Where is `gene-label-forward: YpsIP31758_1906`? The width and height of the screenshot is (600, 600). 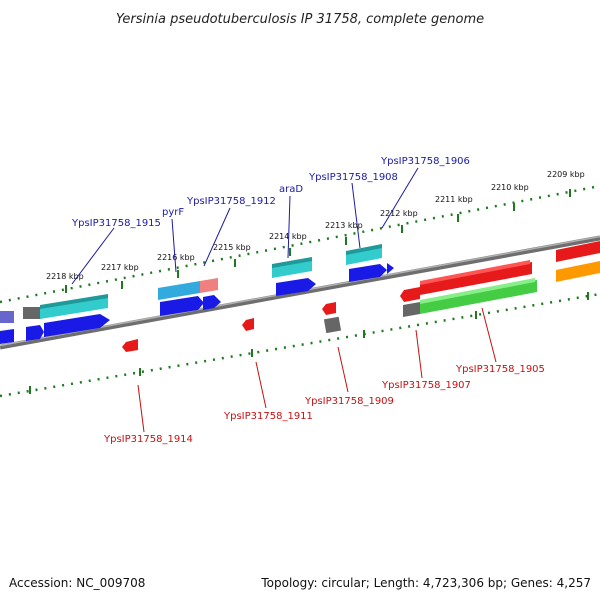
gene-label-forward: YpsIP31758_1906 is located at coordinates (425, 161).